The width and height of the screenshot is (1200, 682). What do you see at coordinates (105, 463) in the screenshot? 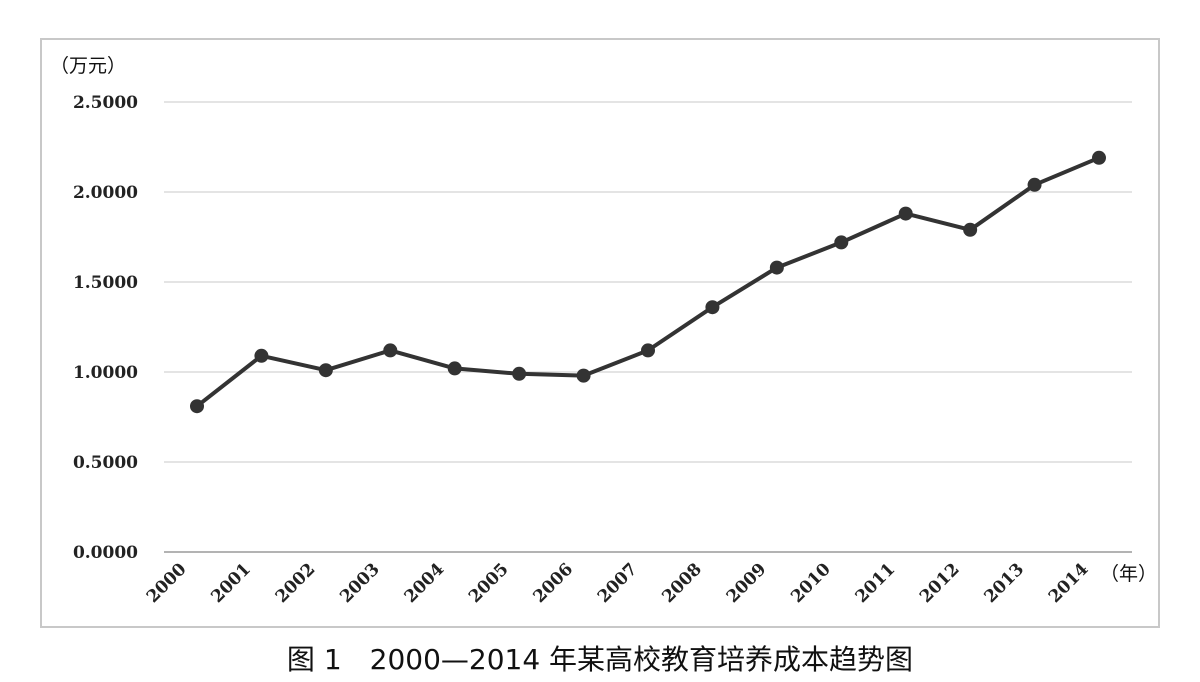
I see `y-tick-label: 0.5000` at bounding box center [105, 463].